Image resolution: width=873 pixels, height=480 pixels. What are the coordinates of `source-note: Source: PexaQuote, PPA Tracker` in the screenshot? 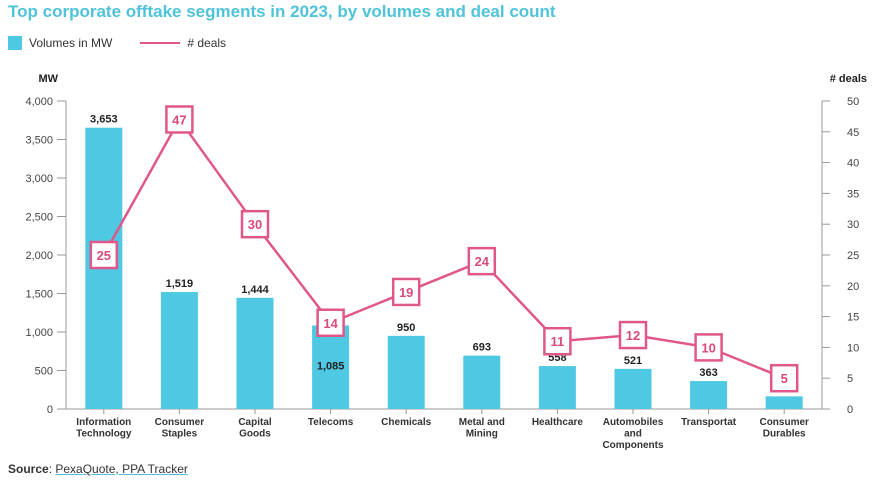 It's located at (98, 469).